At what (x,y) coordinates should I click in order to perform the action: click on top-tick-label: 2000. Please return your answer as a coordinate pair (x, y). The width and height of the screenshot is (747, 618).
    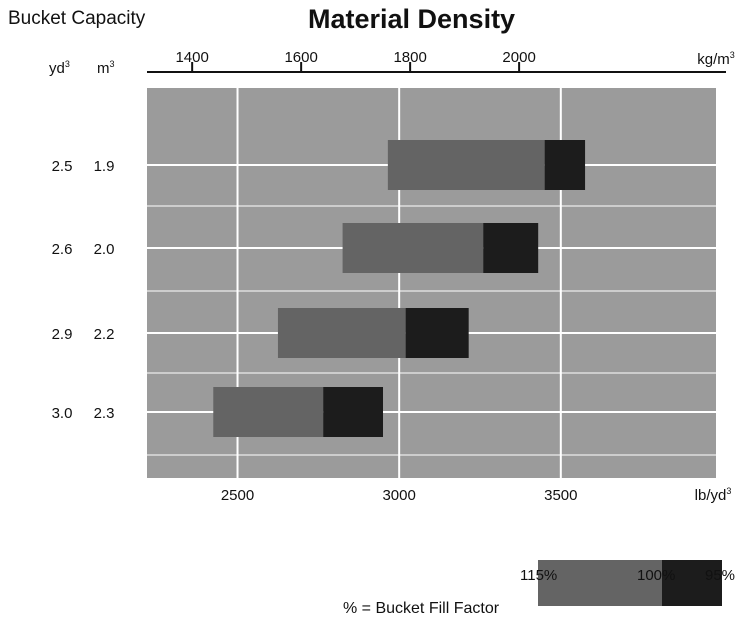
    Looking at the image, I should click on (518, 57).